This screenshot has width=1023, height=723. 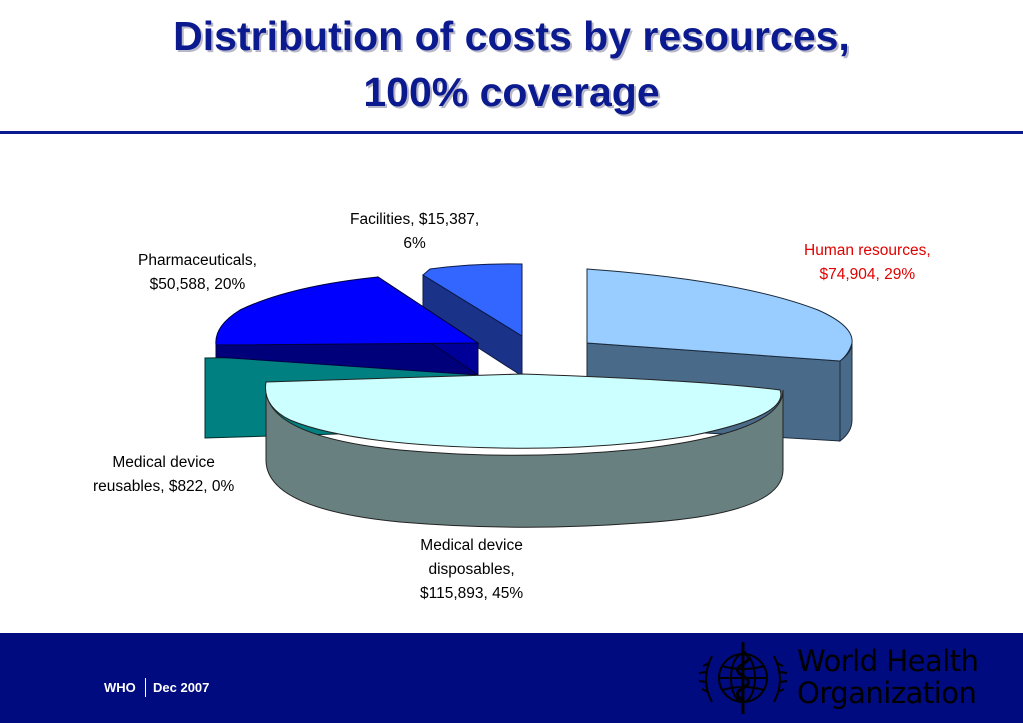 I want to click on slice-facilities-top, so click(x=472, y=300).